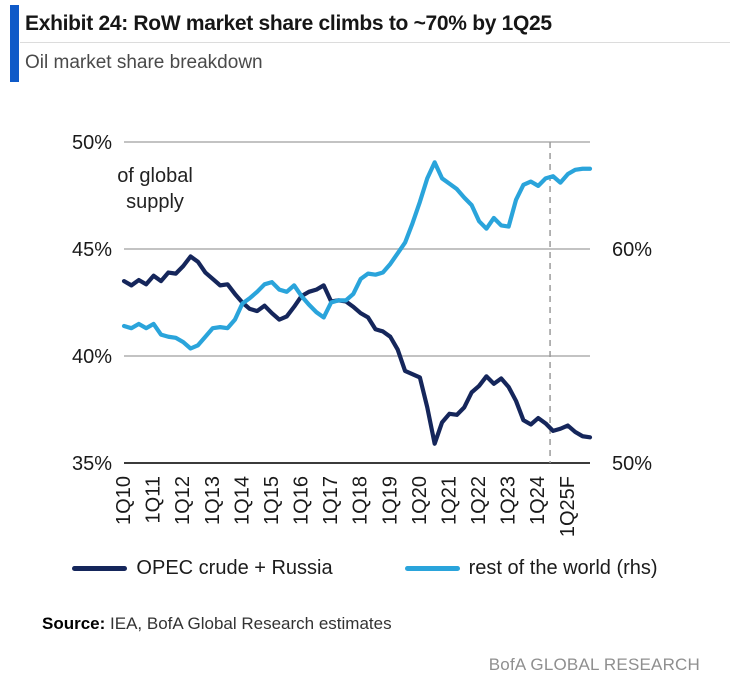 The image size is (730, 698). What do you see at coordinates (272, 500) in the screenshot?
I see `x-axis-tick-label: 1Q15` at bounding box center [272, 500].